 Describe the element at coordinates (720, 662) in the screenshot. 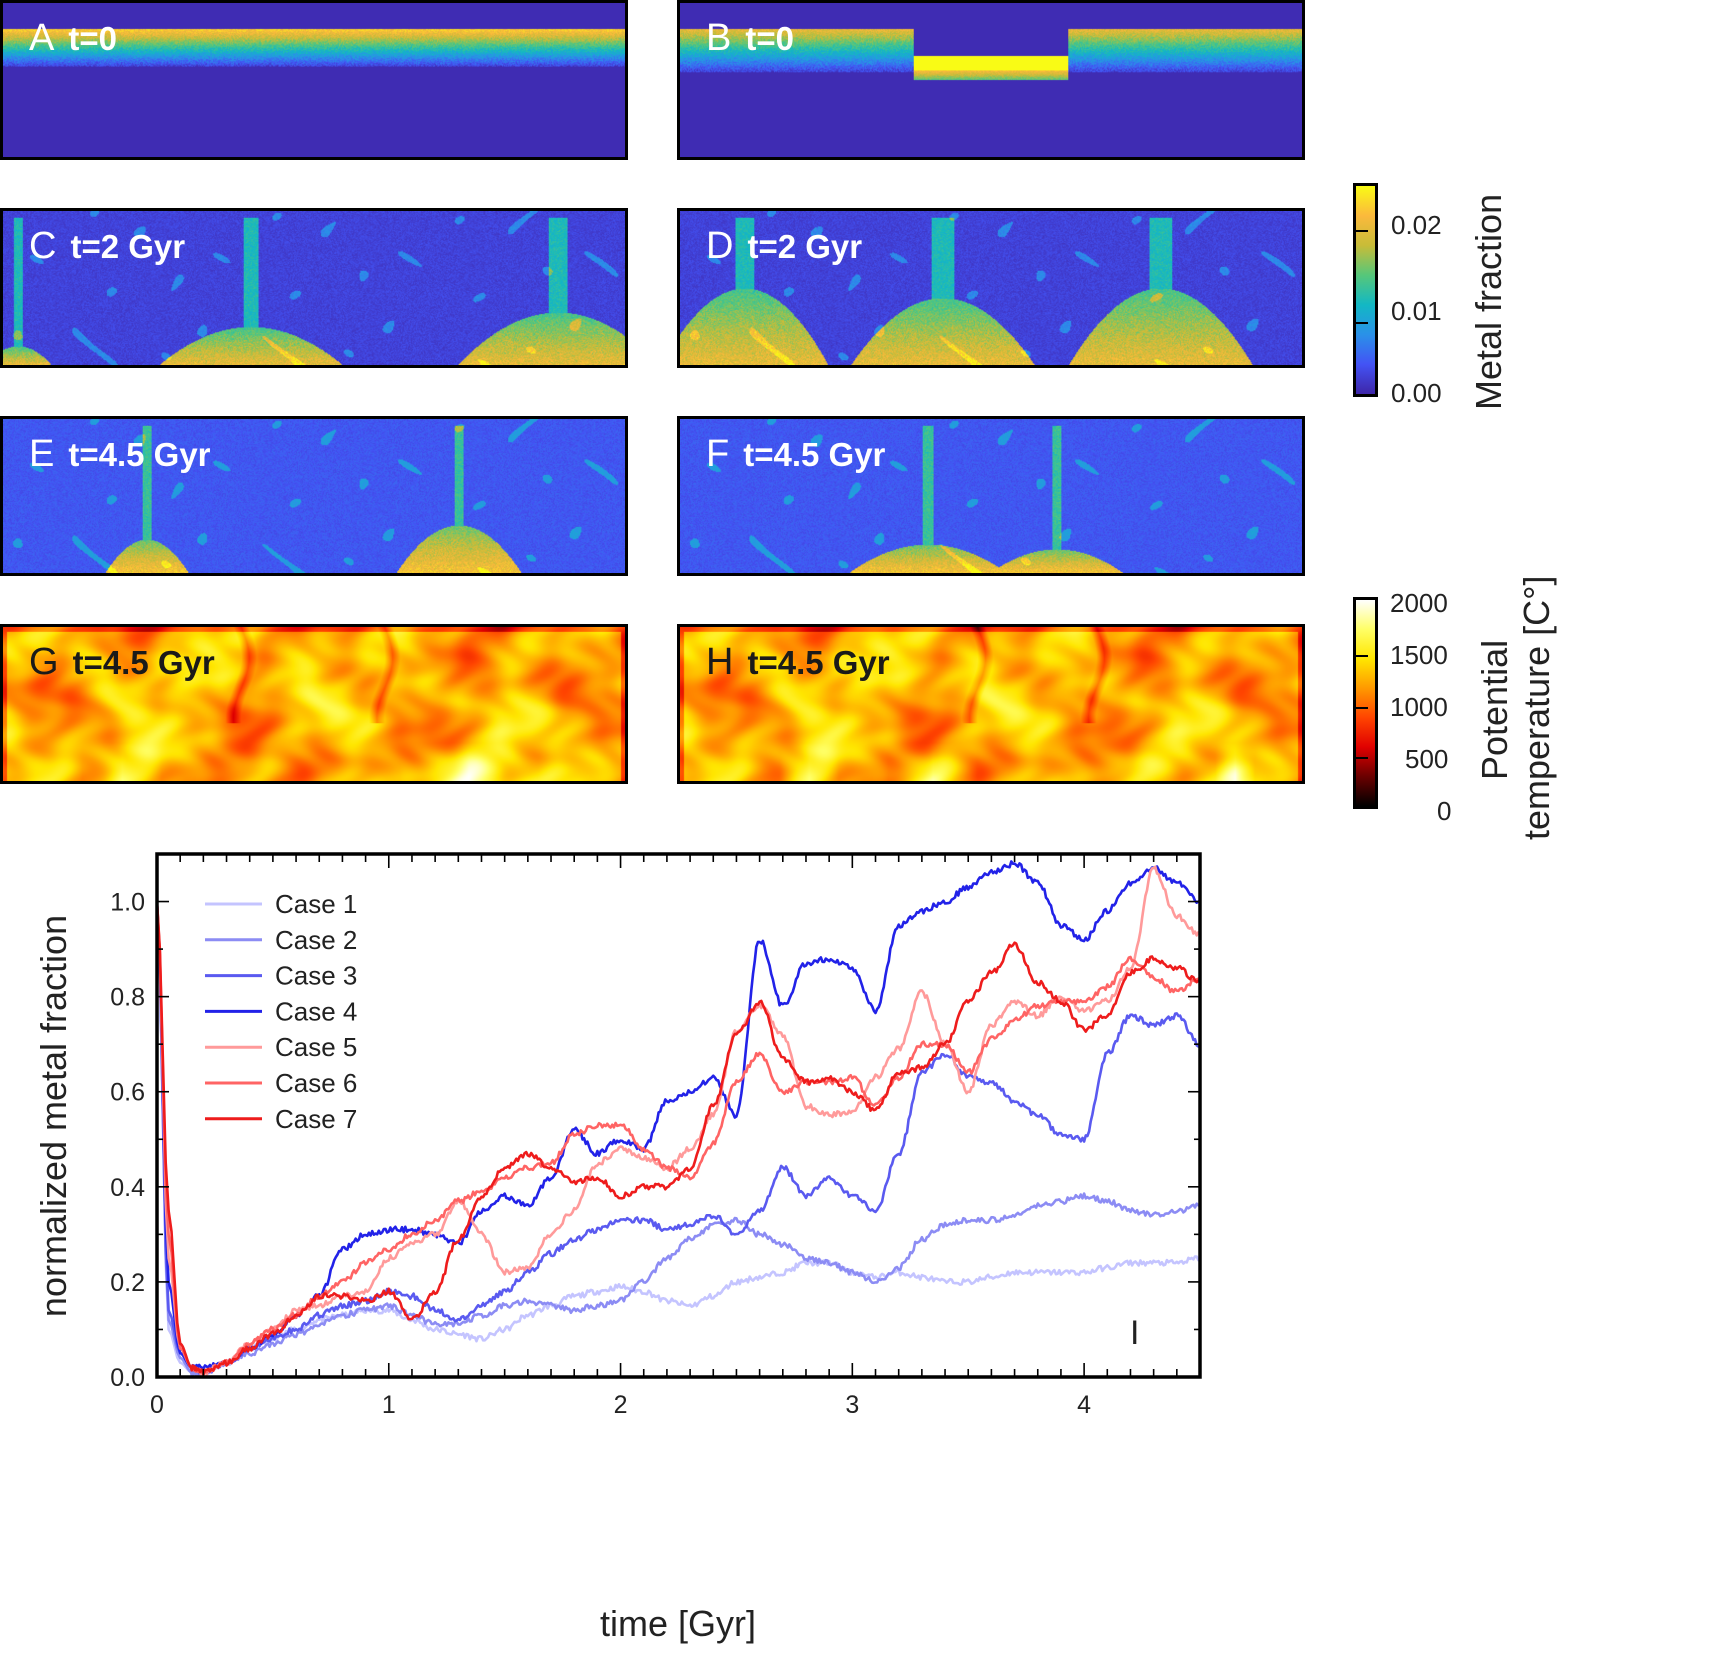

I see `panel-letter: H` at that location.